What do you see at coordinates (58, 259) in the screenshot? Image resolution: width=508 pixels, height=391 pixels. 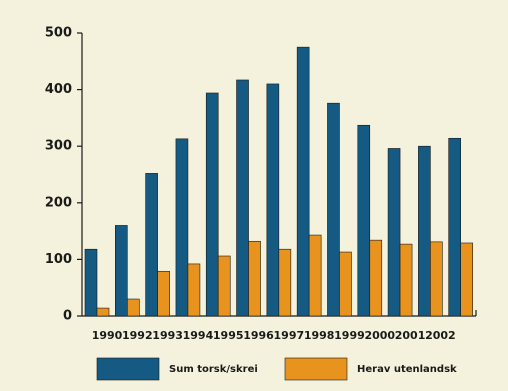 I see `y-tick-label: 100` at bounding box center [58, 259].